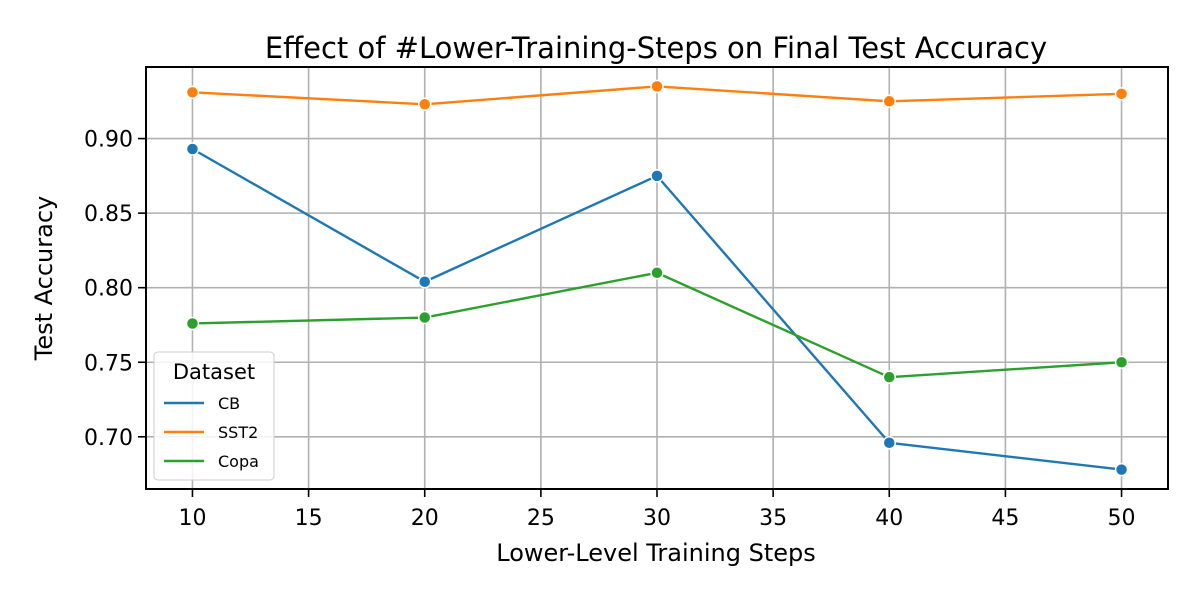 This screenshot has width=1200, height=600. What do you see at coordinates (108, 438) in the screenshot?
I see `y-tick-label: 0.70` at bounding box center [108, 438].